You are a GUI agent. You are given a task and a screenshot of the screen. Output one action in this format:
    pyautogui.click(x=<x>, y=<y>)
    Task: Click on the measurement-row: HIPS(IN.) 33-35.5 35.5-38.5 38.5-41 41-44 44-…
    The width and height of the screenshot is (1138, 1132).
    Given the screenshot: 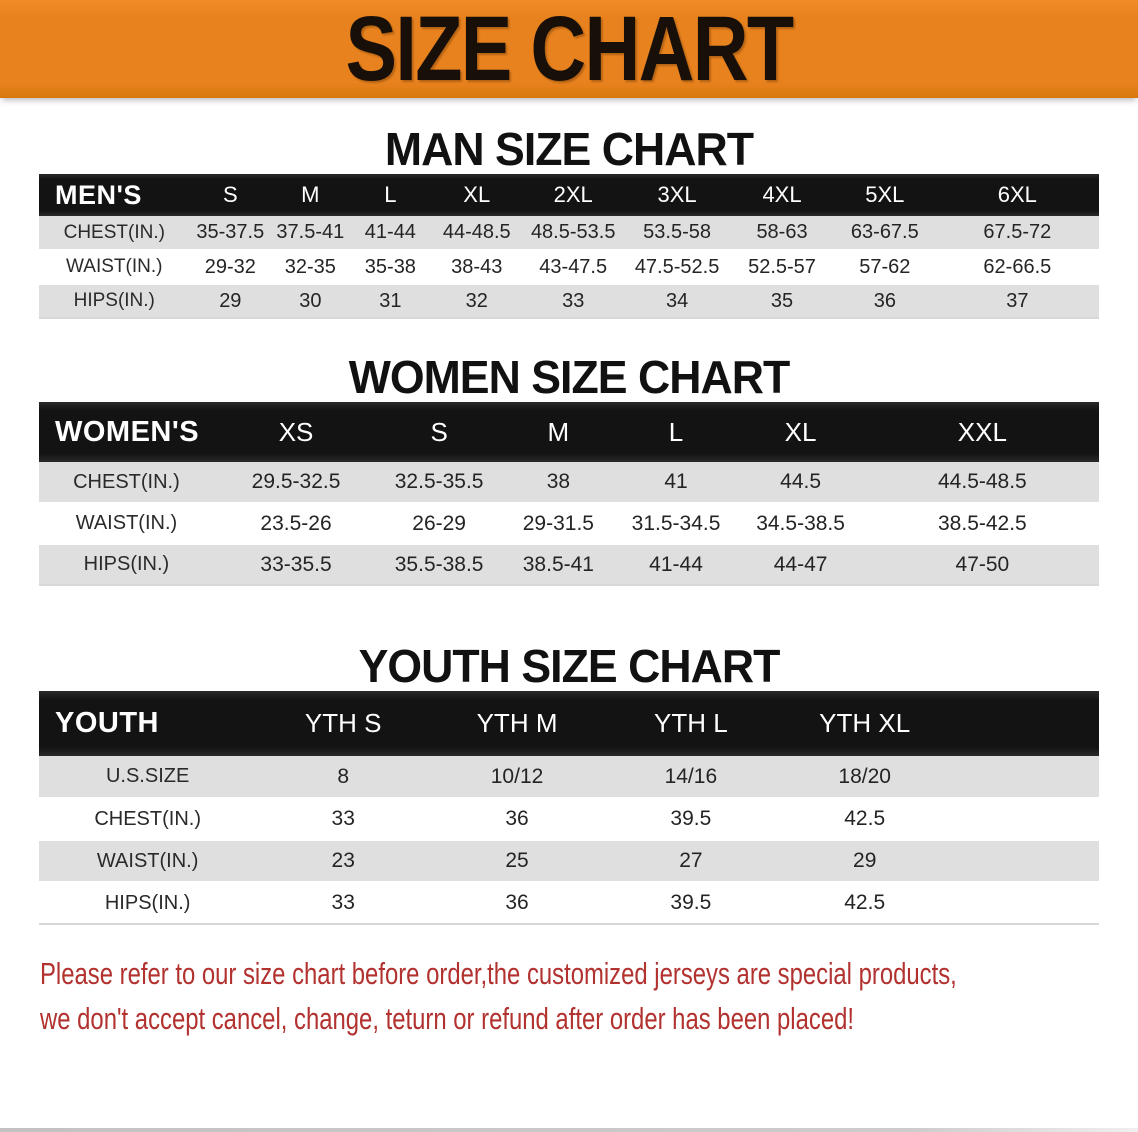 What is the action you would take?
    pyautogui.click(x=569, y=565)
    